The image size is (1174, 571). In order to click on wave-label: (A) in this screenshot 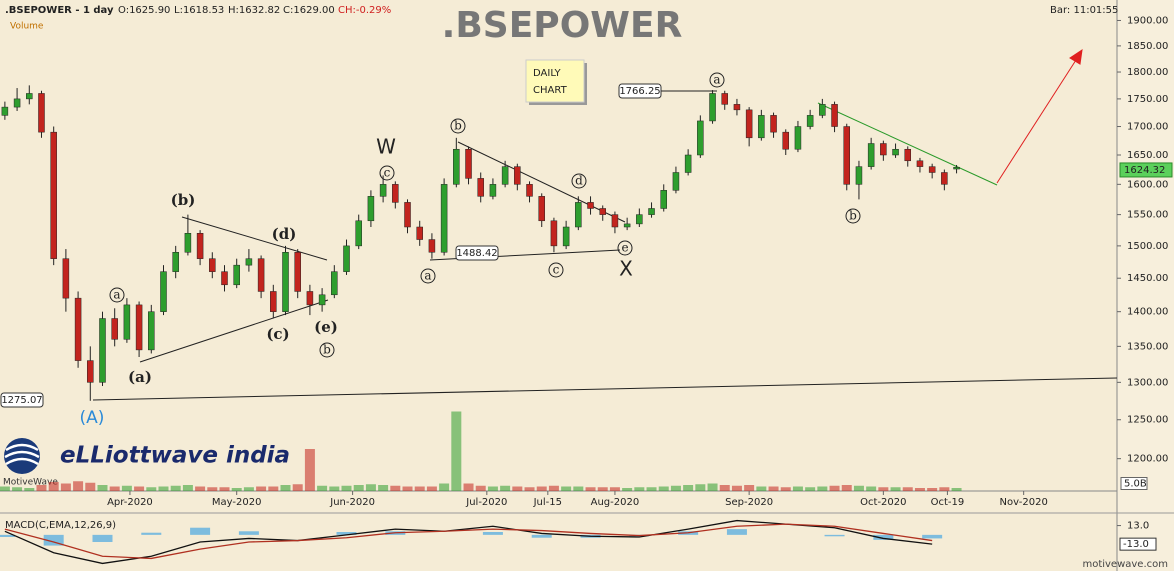, I will do `click(92, 418)`.